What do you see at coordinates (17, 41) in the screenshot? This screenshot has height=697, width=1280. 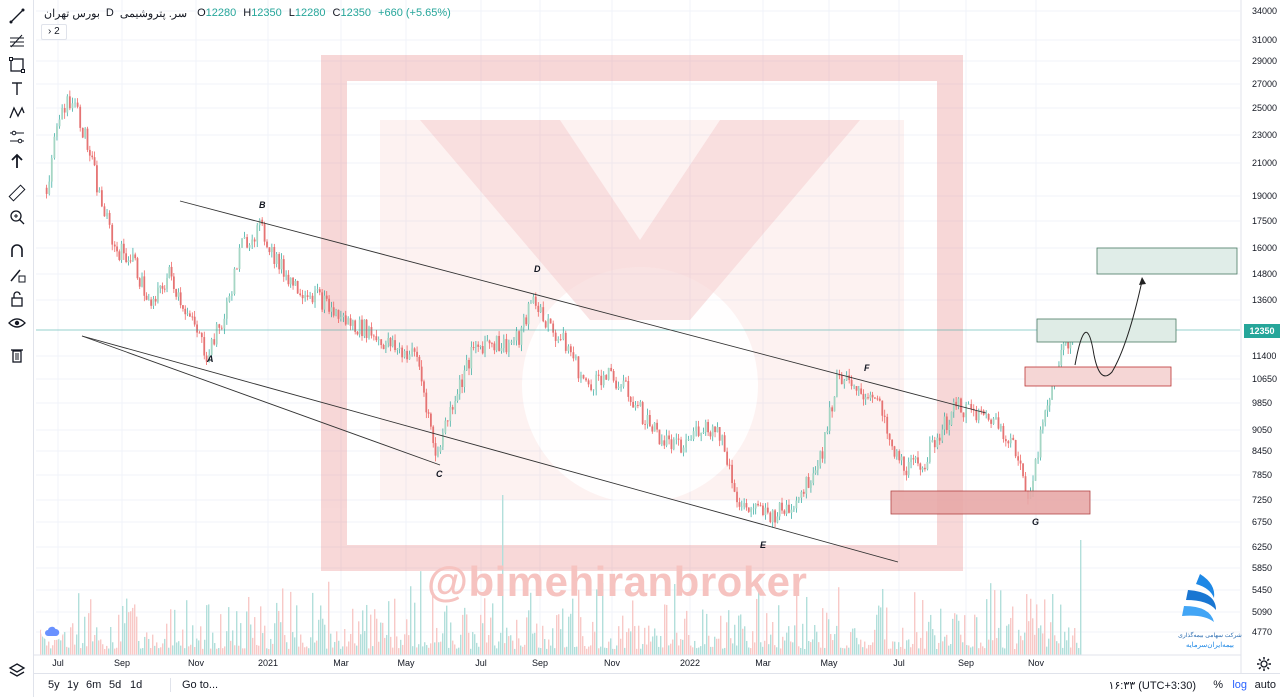 I see `fib-icon` at bounding box center [17, 41].